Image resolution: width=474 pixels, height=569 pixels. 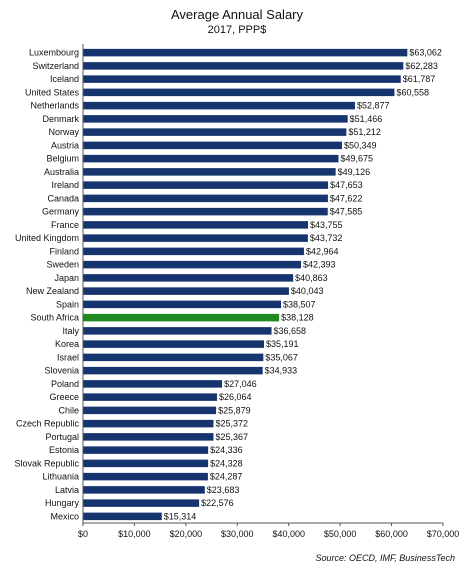 What do you see at coordinates (180, 516) in the screenshot?
I see `bar-value-label: $15,314` at bounding box center [180, 516].